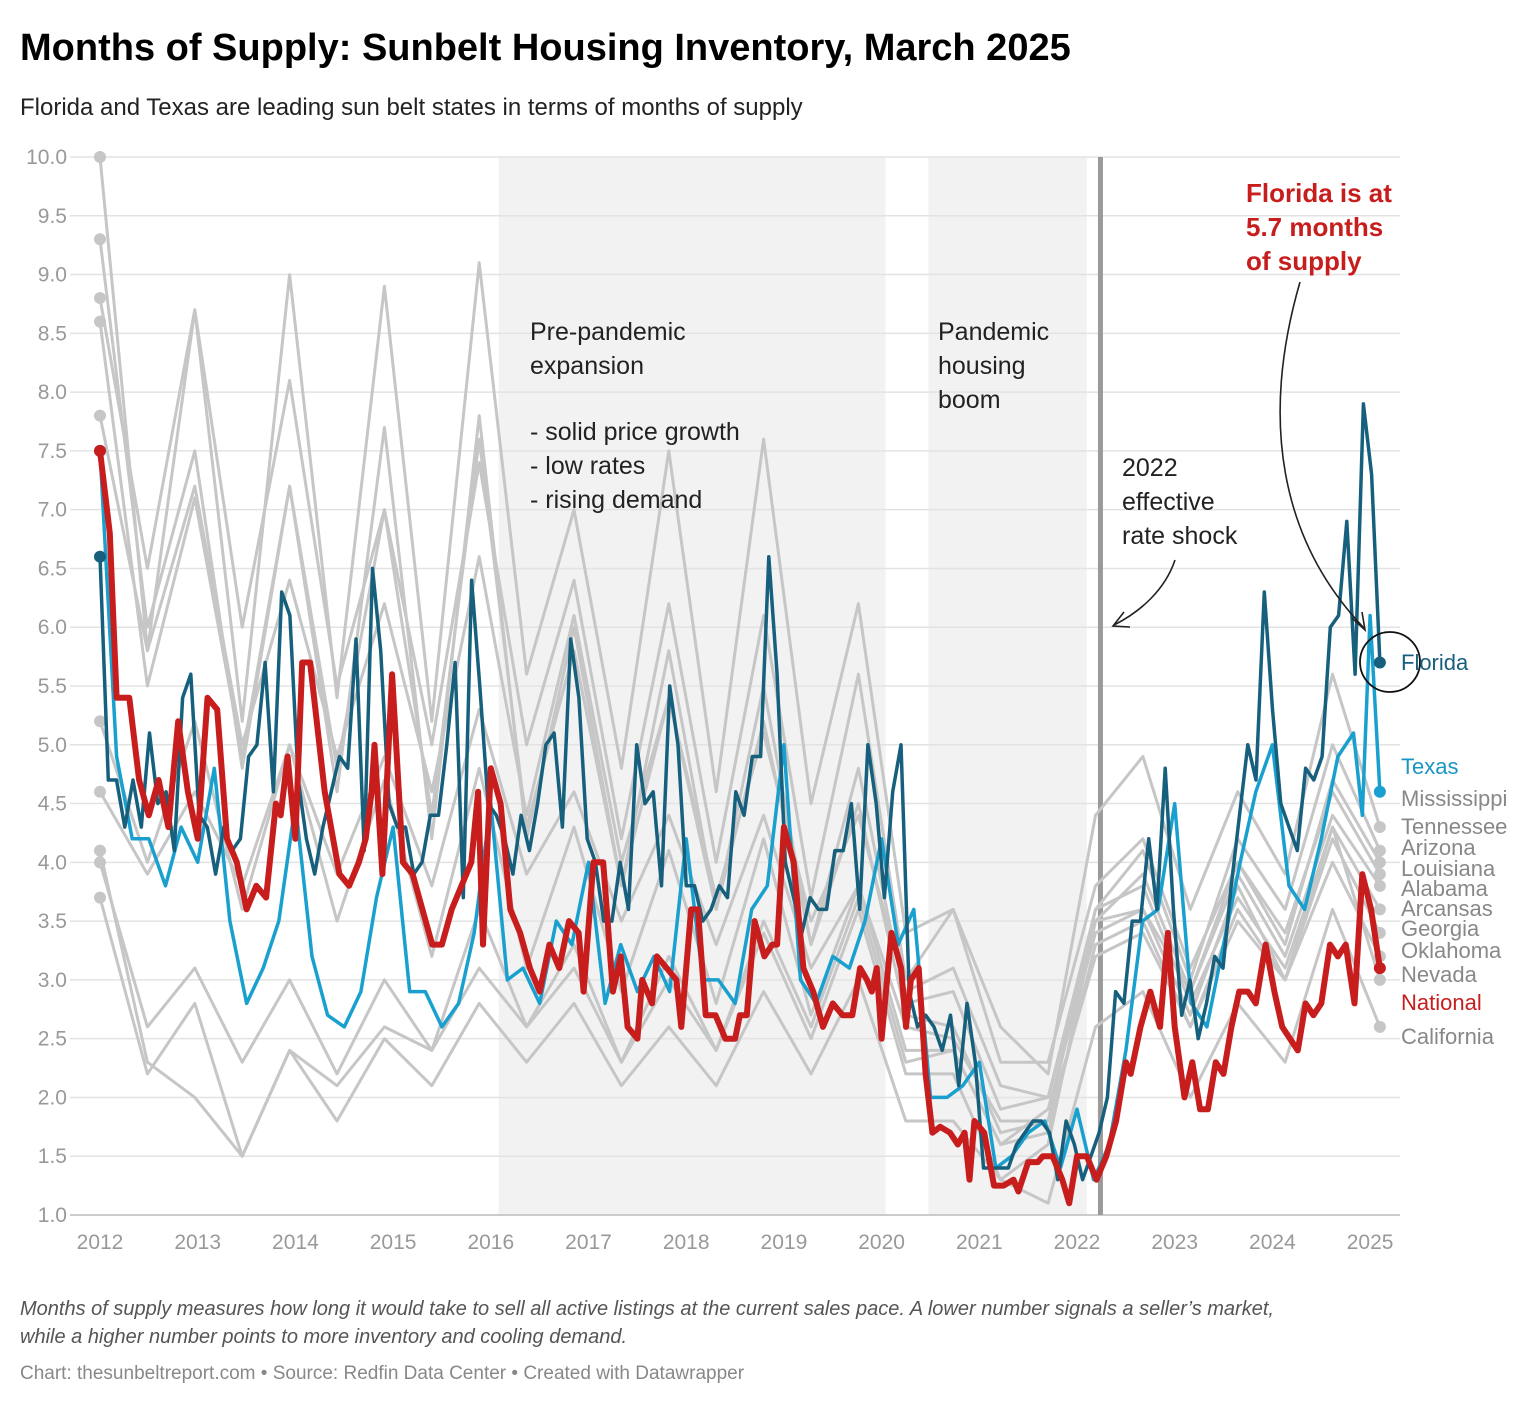 The width and height of the screenshot is (1540, 1413). What do you see at coordinates (1379, 862) in the screenshot?
I see `end-point-arizona` at bounding box center [1379, 862].